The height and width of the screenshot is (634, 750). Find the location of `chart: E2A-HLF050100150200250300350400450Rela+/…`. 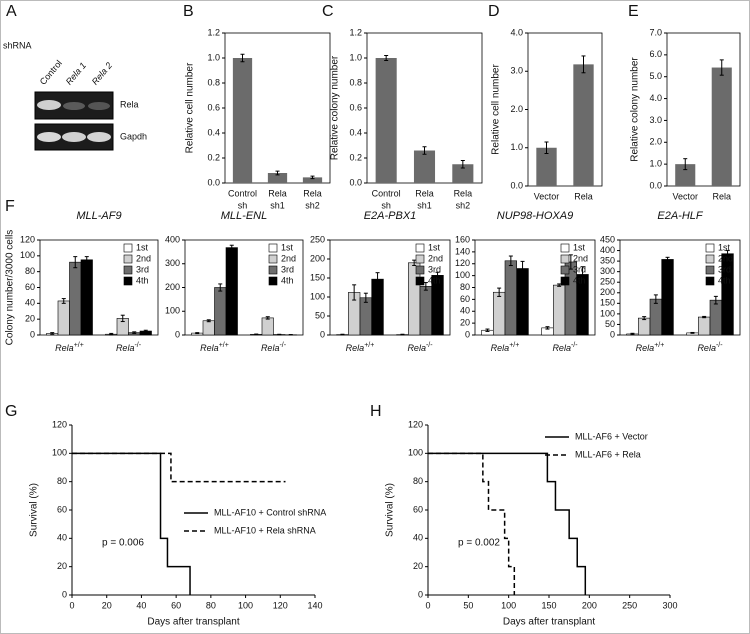

chart: E2A-HLF050100150200250300350400450Rela+/… is located at coordinates (670, 281).